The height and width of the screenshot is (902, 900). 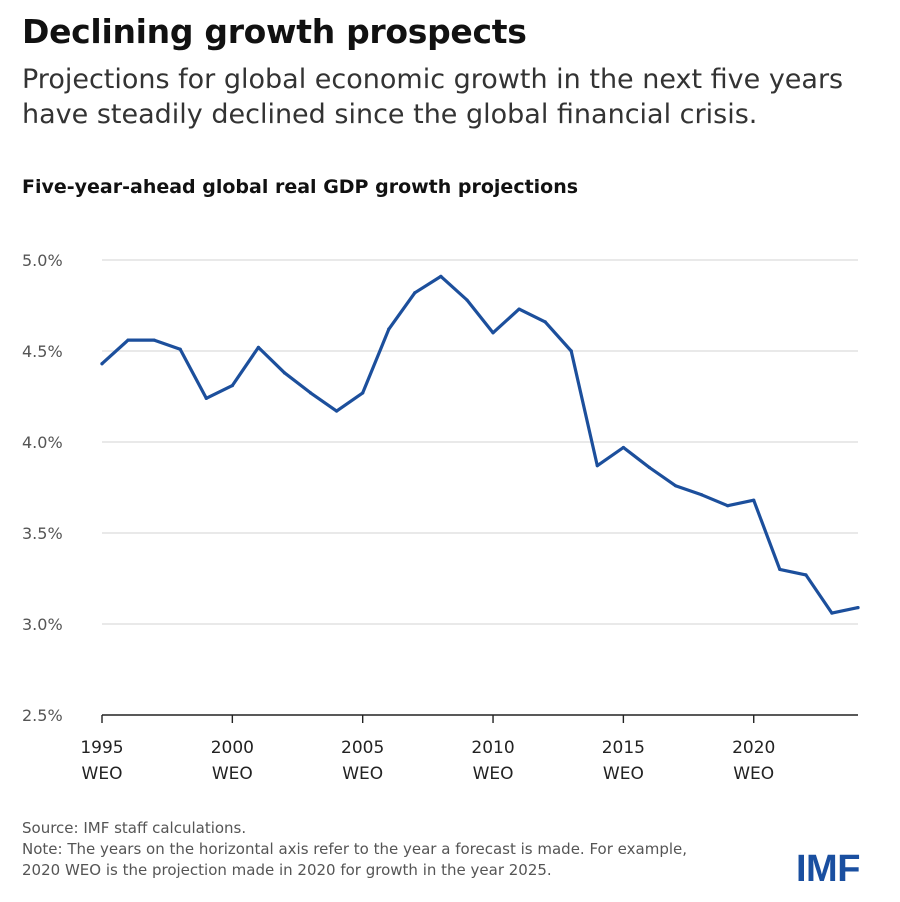 I want to click on source-note: Source: IMF staff calculations., so click(x=134, y=828).